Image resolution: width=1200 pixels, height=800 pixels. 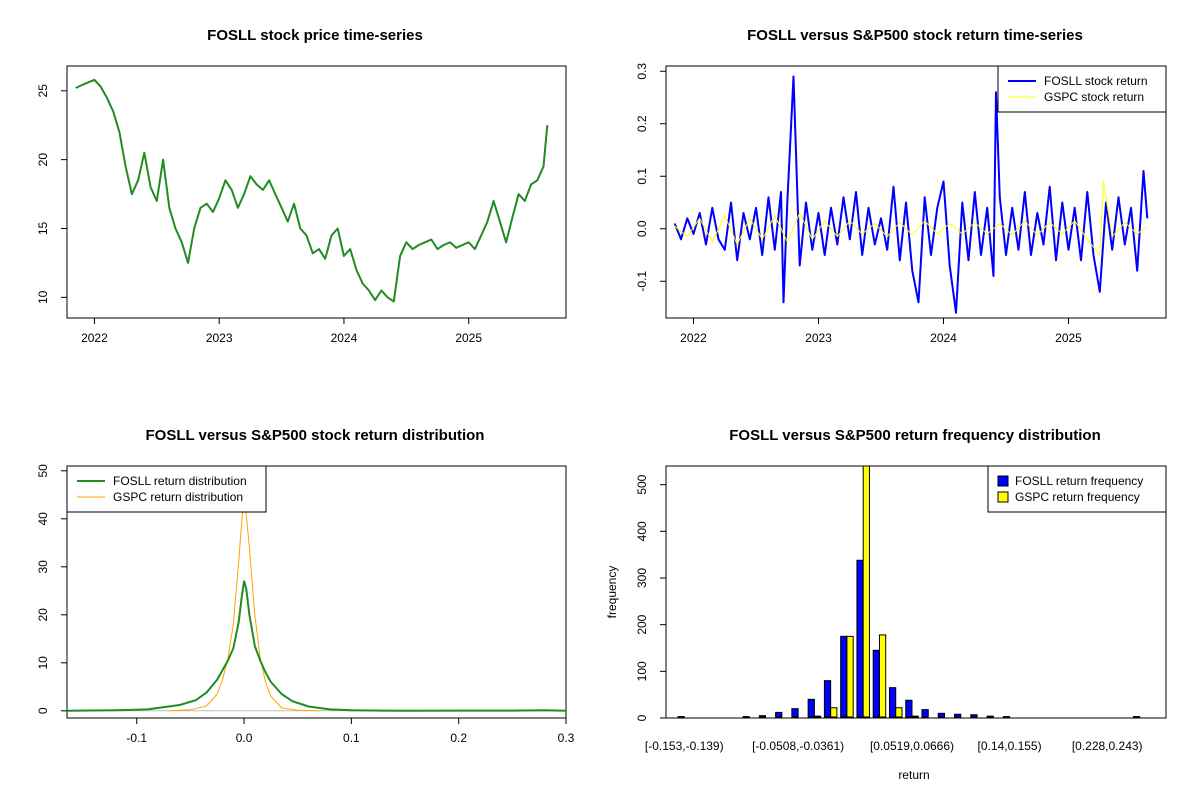 I want to click on distribution-y-tick-label: 30, so click(x=43, y=567).